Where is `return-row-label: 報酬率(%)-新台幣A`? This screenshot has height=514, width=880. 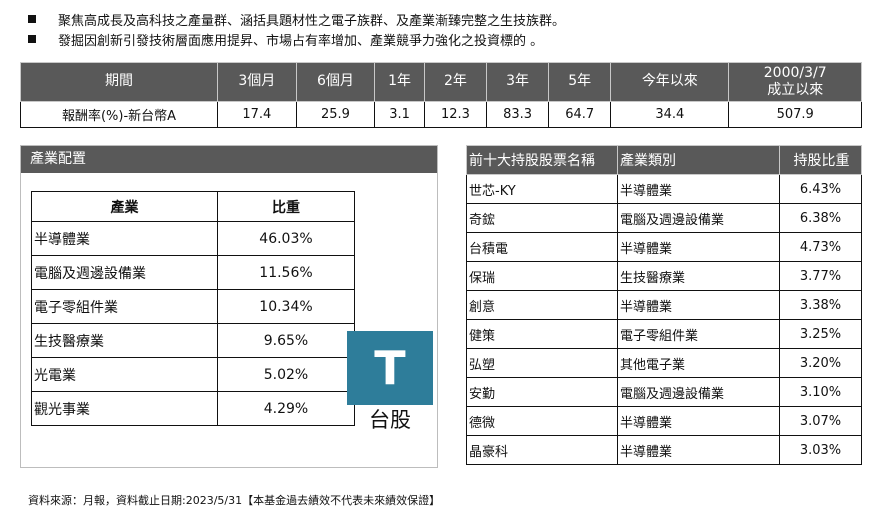
return-row-label: 報酬率(%)-新台幣A is located at coordinates (119, 114).